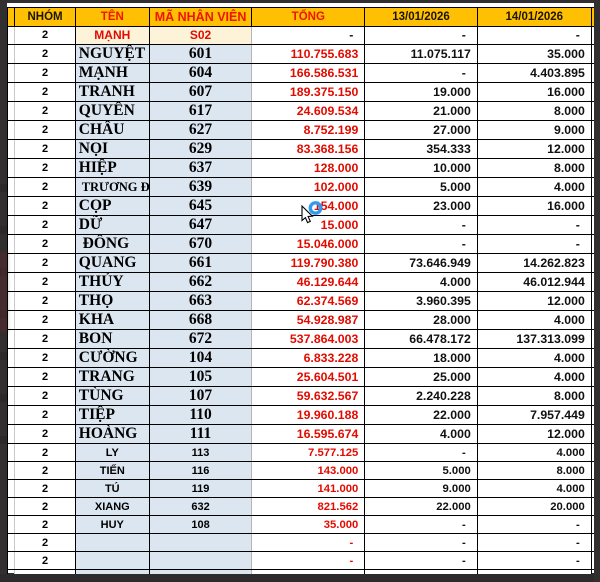 This screenshot has height=582, width=600. I want to click on cell-day1: 4.000, so click(421, 434).